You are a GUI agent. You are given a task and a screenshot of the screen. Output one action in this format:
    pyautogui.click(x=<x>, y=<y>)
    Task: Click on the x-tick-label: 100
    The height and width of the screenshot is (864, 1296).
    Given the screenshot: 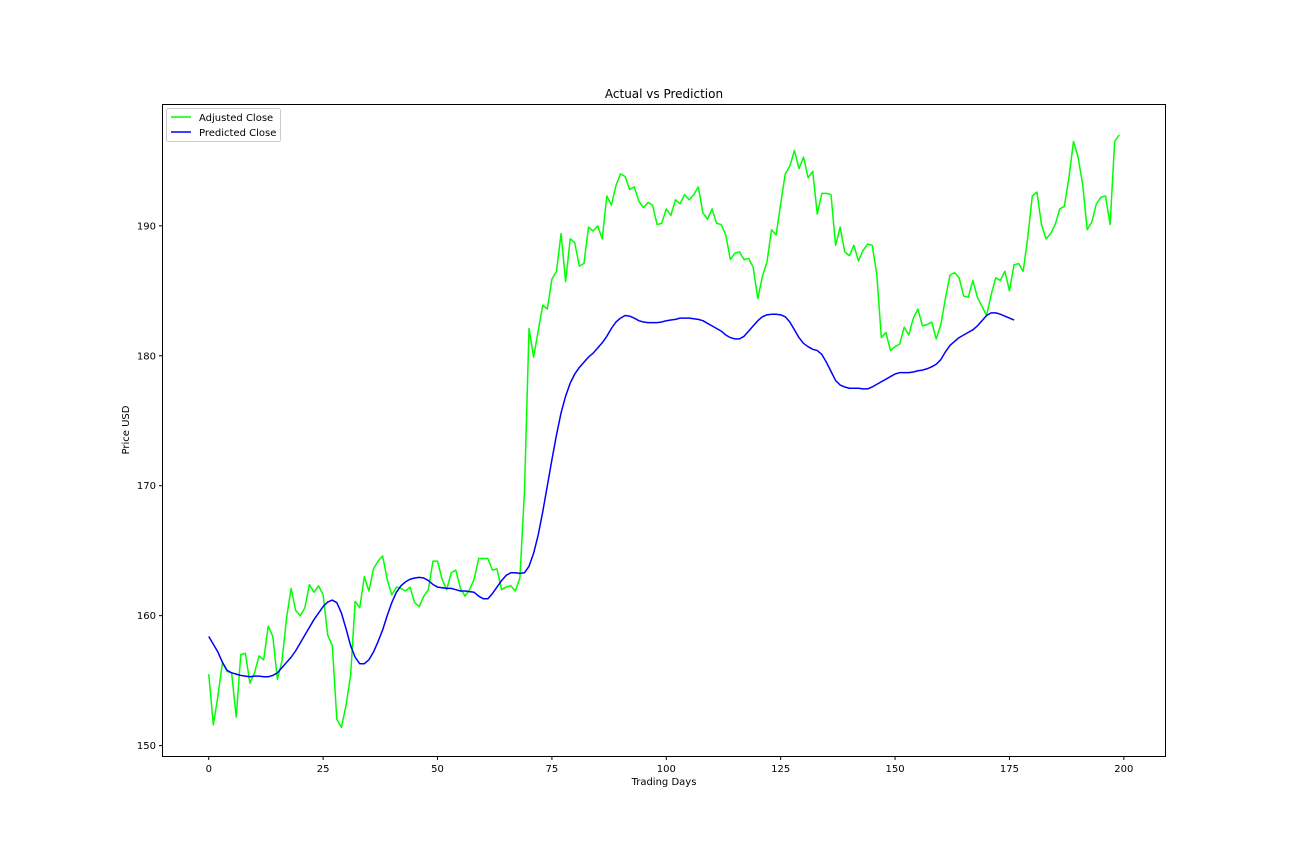 What is the action you would take?
    pyautogui.click(x=666, y=769)
    